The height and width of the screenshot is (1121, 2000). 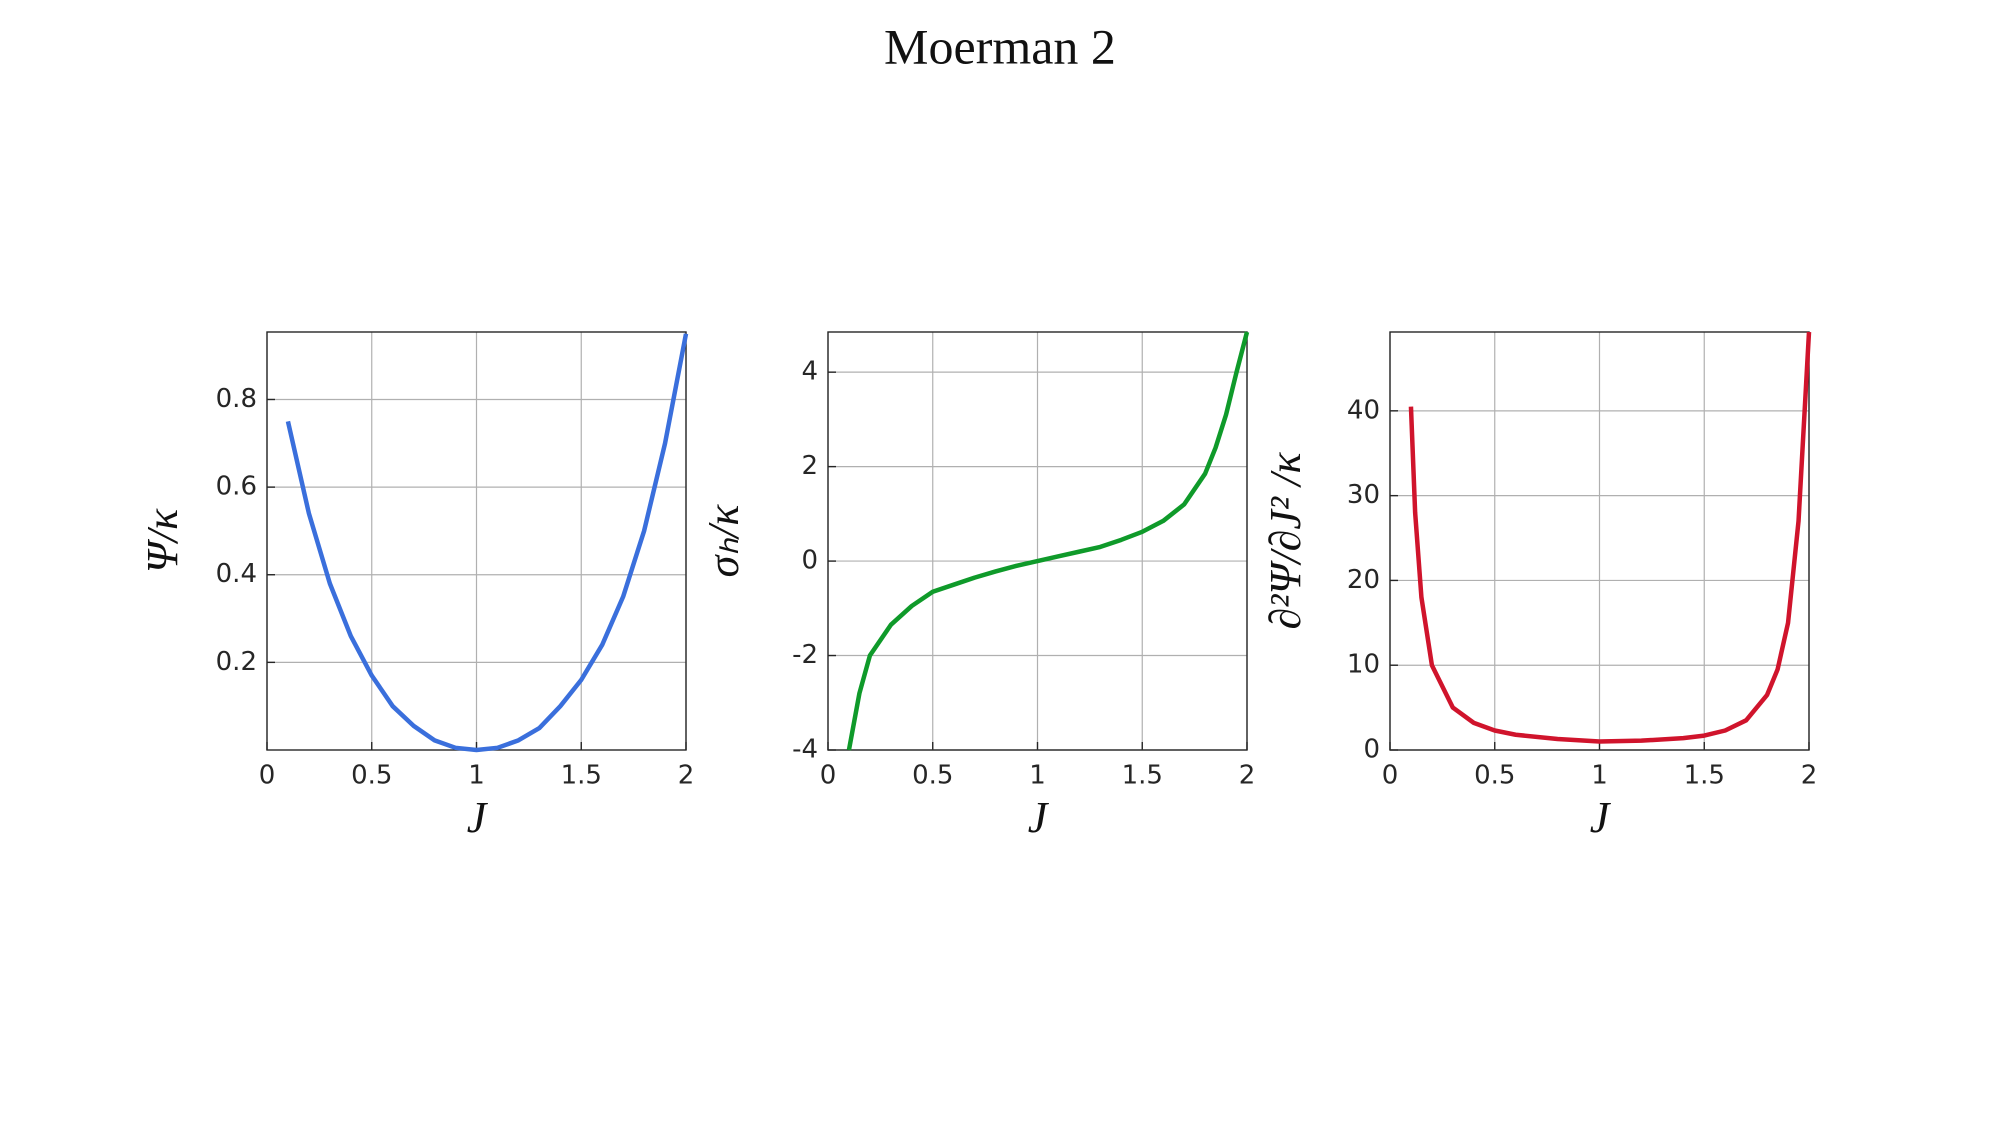 I want to click on y-axis-label: Ψ/κ, so click(x=162, y=540).